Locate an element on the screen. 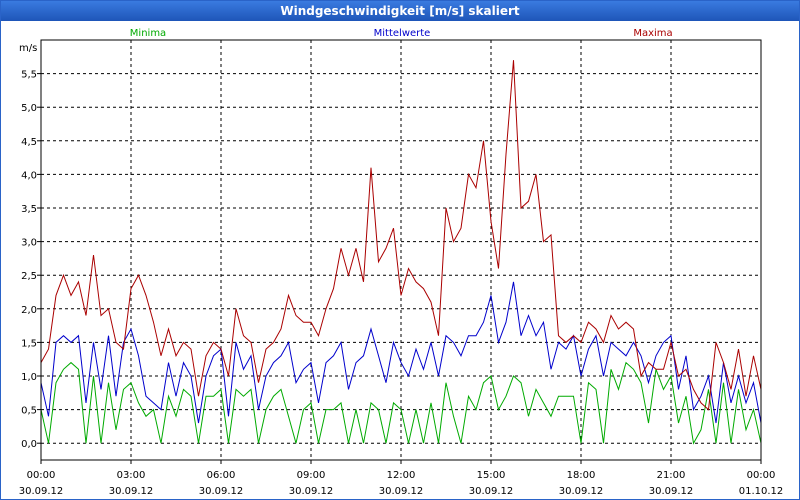  y-tick-label: 0,0 is located at coordinates (29, 444).